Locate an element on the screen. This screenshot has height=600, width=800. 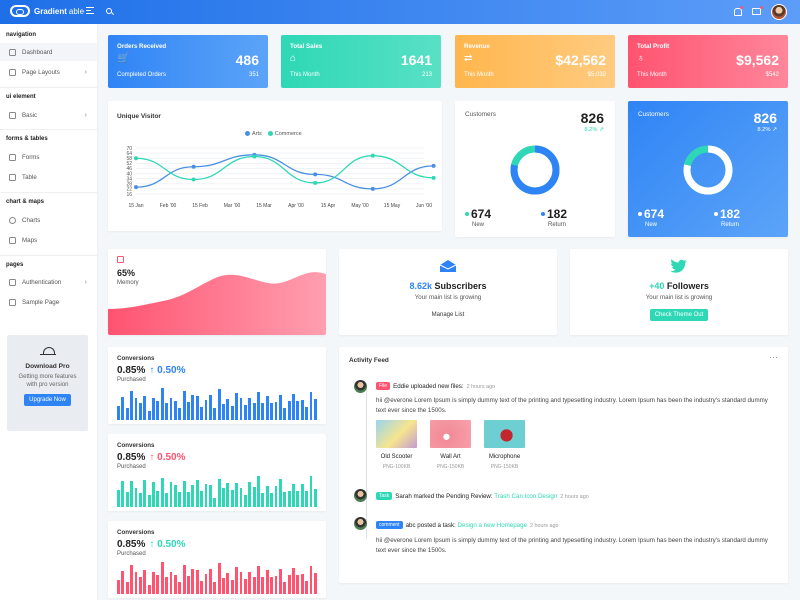
old-scooter-thumbnail is located at coordinates (396, 434).